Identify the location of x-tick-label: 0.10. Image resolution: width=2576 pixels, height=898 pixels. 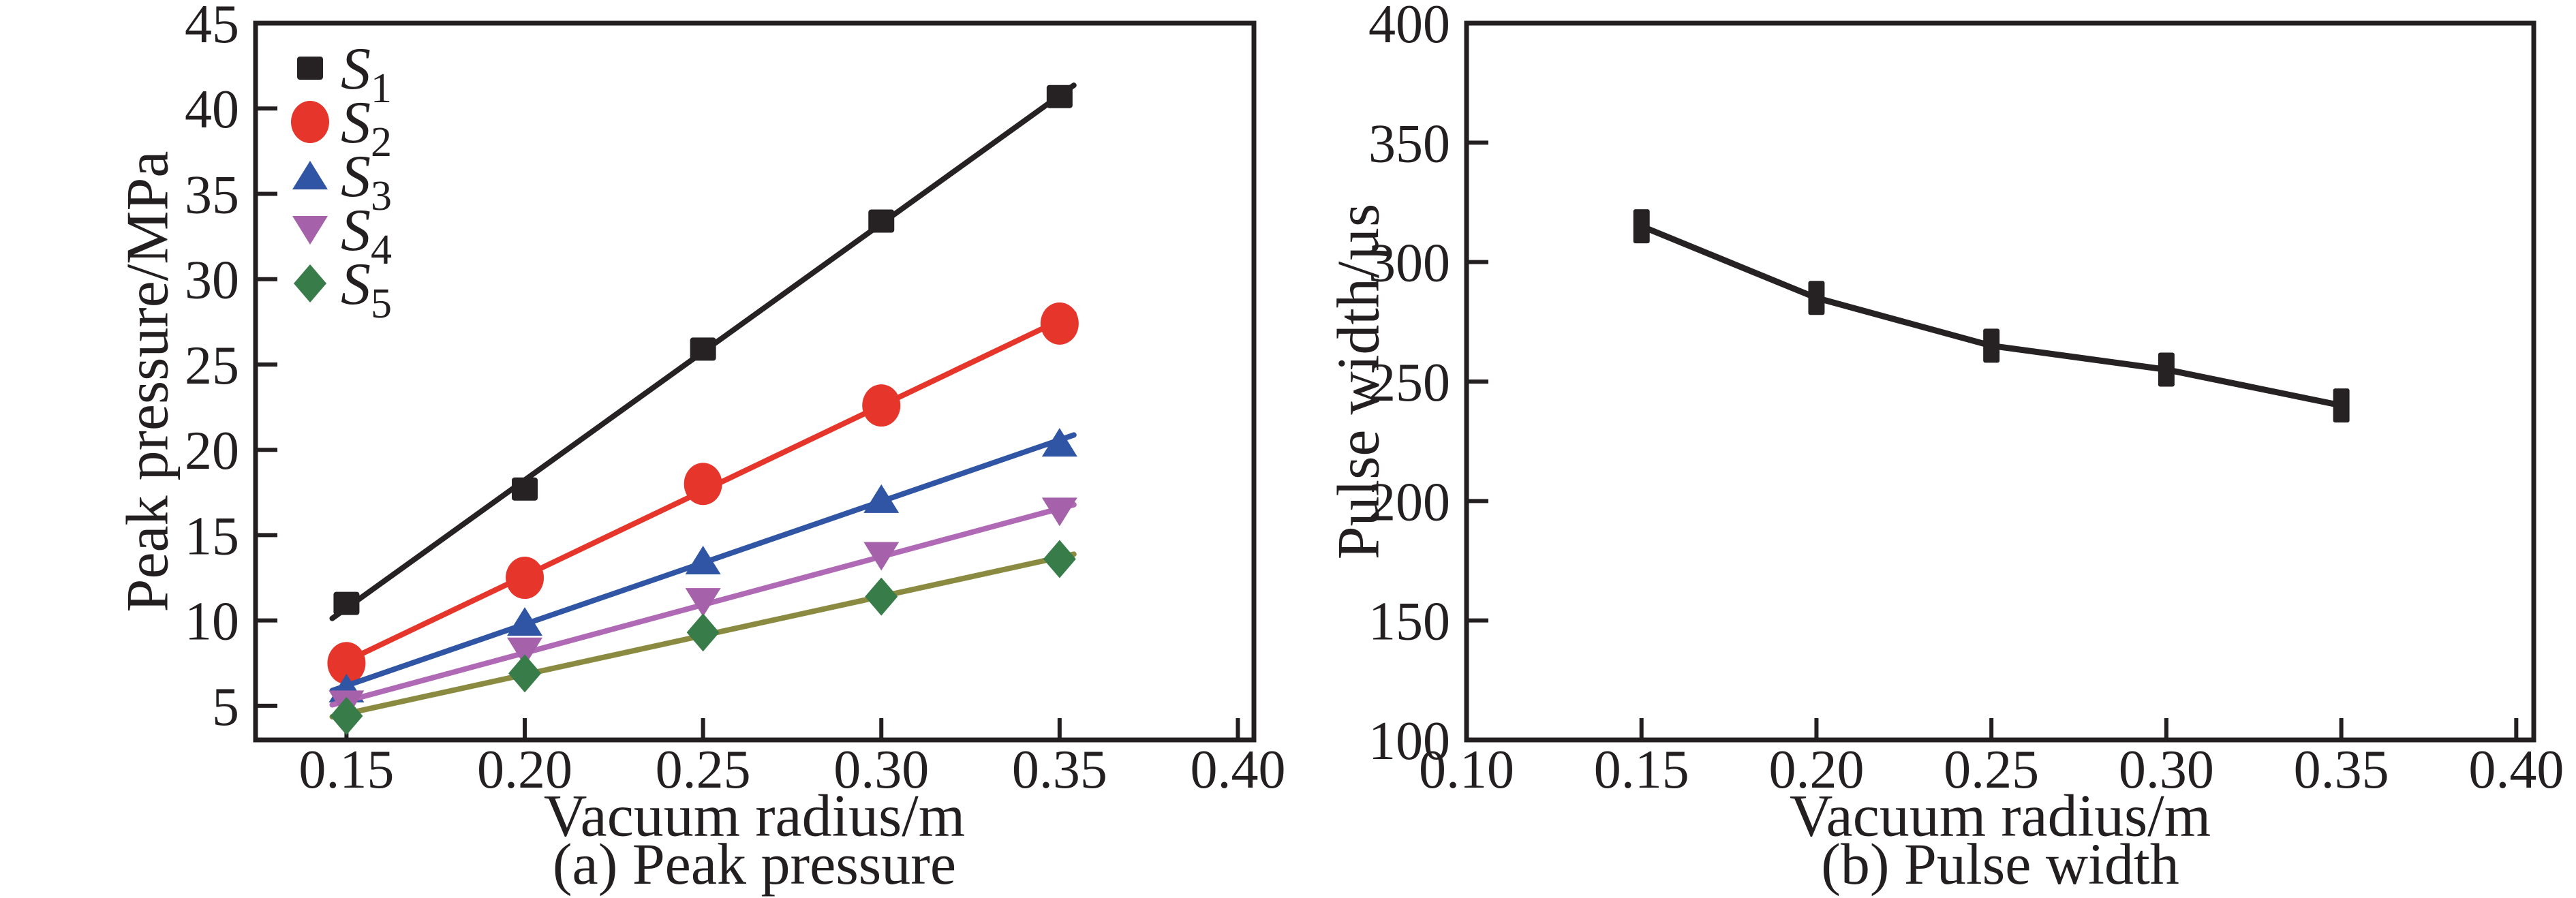
(1466, 770).